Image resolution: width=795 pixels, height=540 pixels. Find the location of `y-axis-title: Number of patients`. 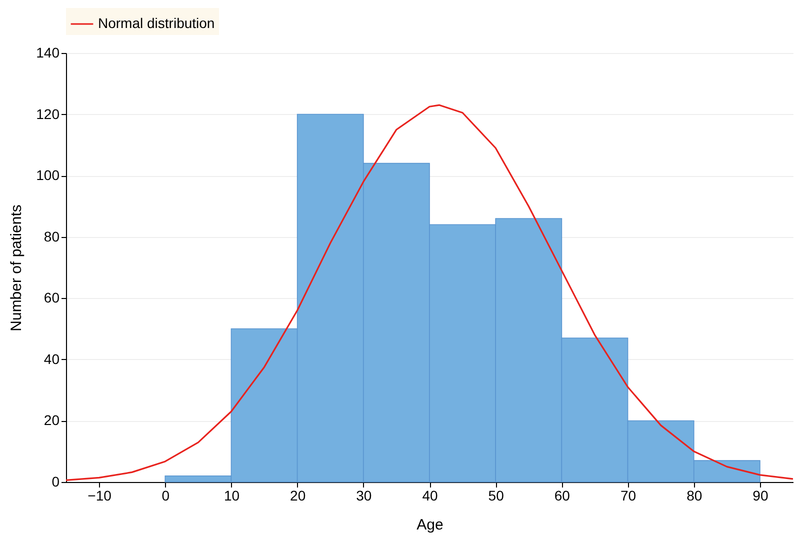

y-axis-title: Number of patients is located at coordinates (17, 268).